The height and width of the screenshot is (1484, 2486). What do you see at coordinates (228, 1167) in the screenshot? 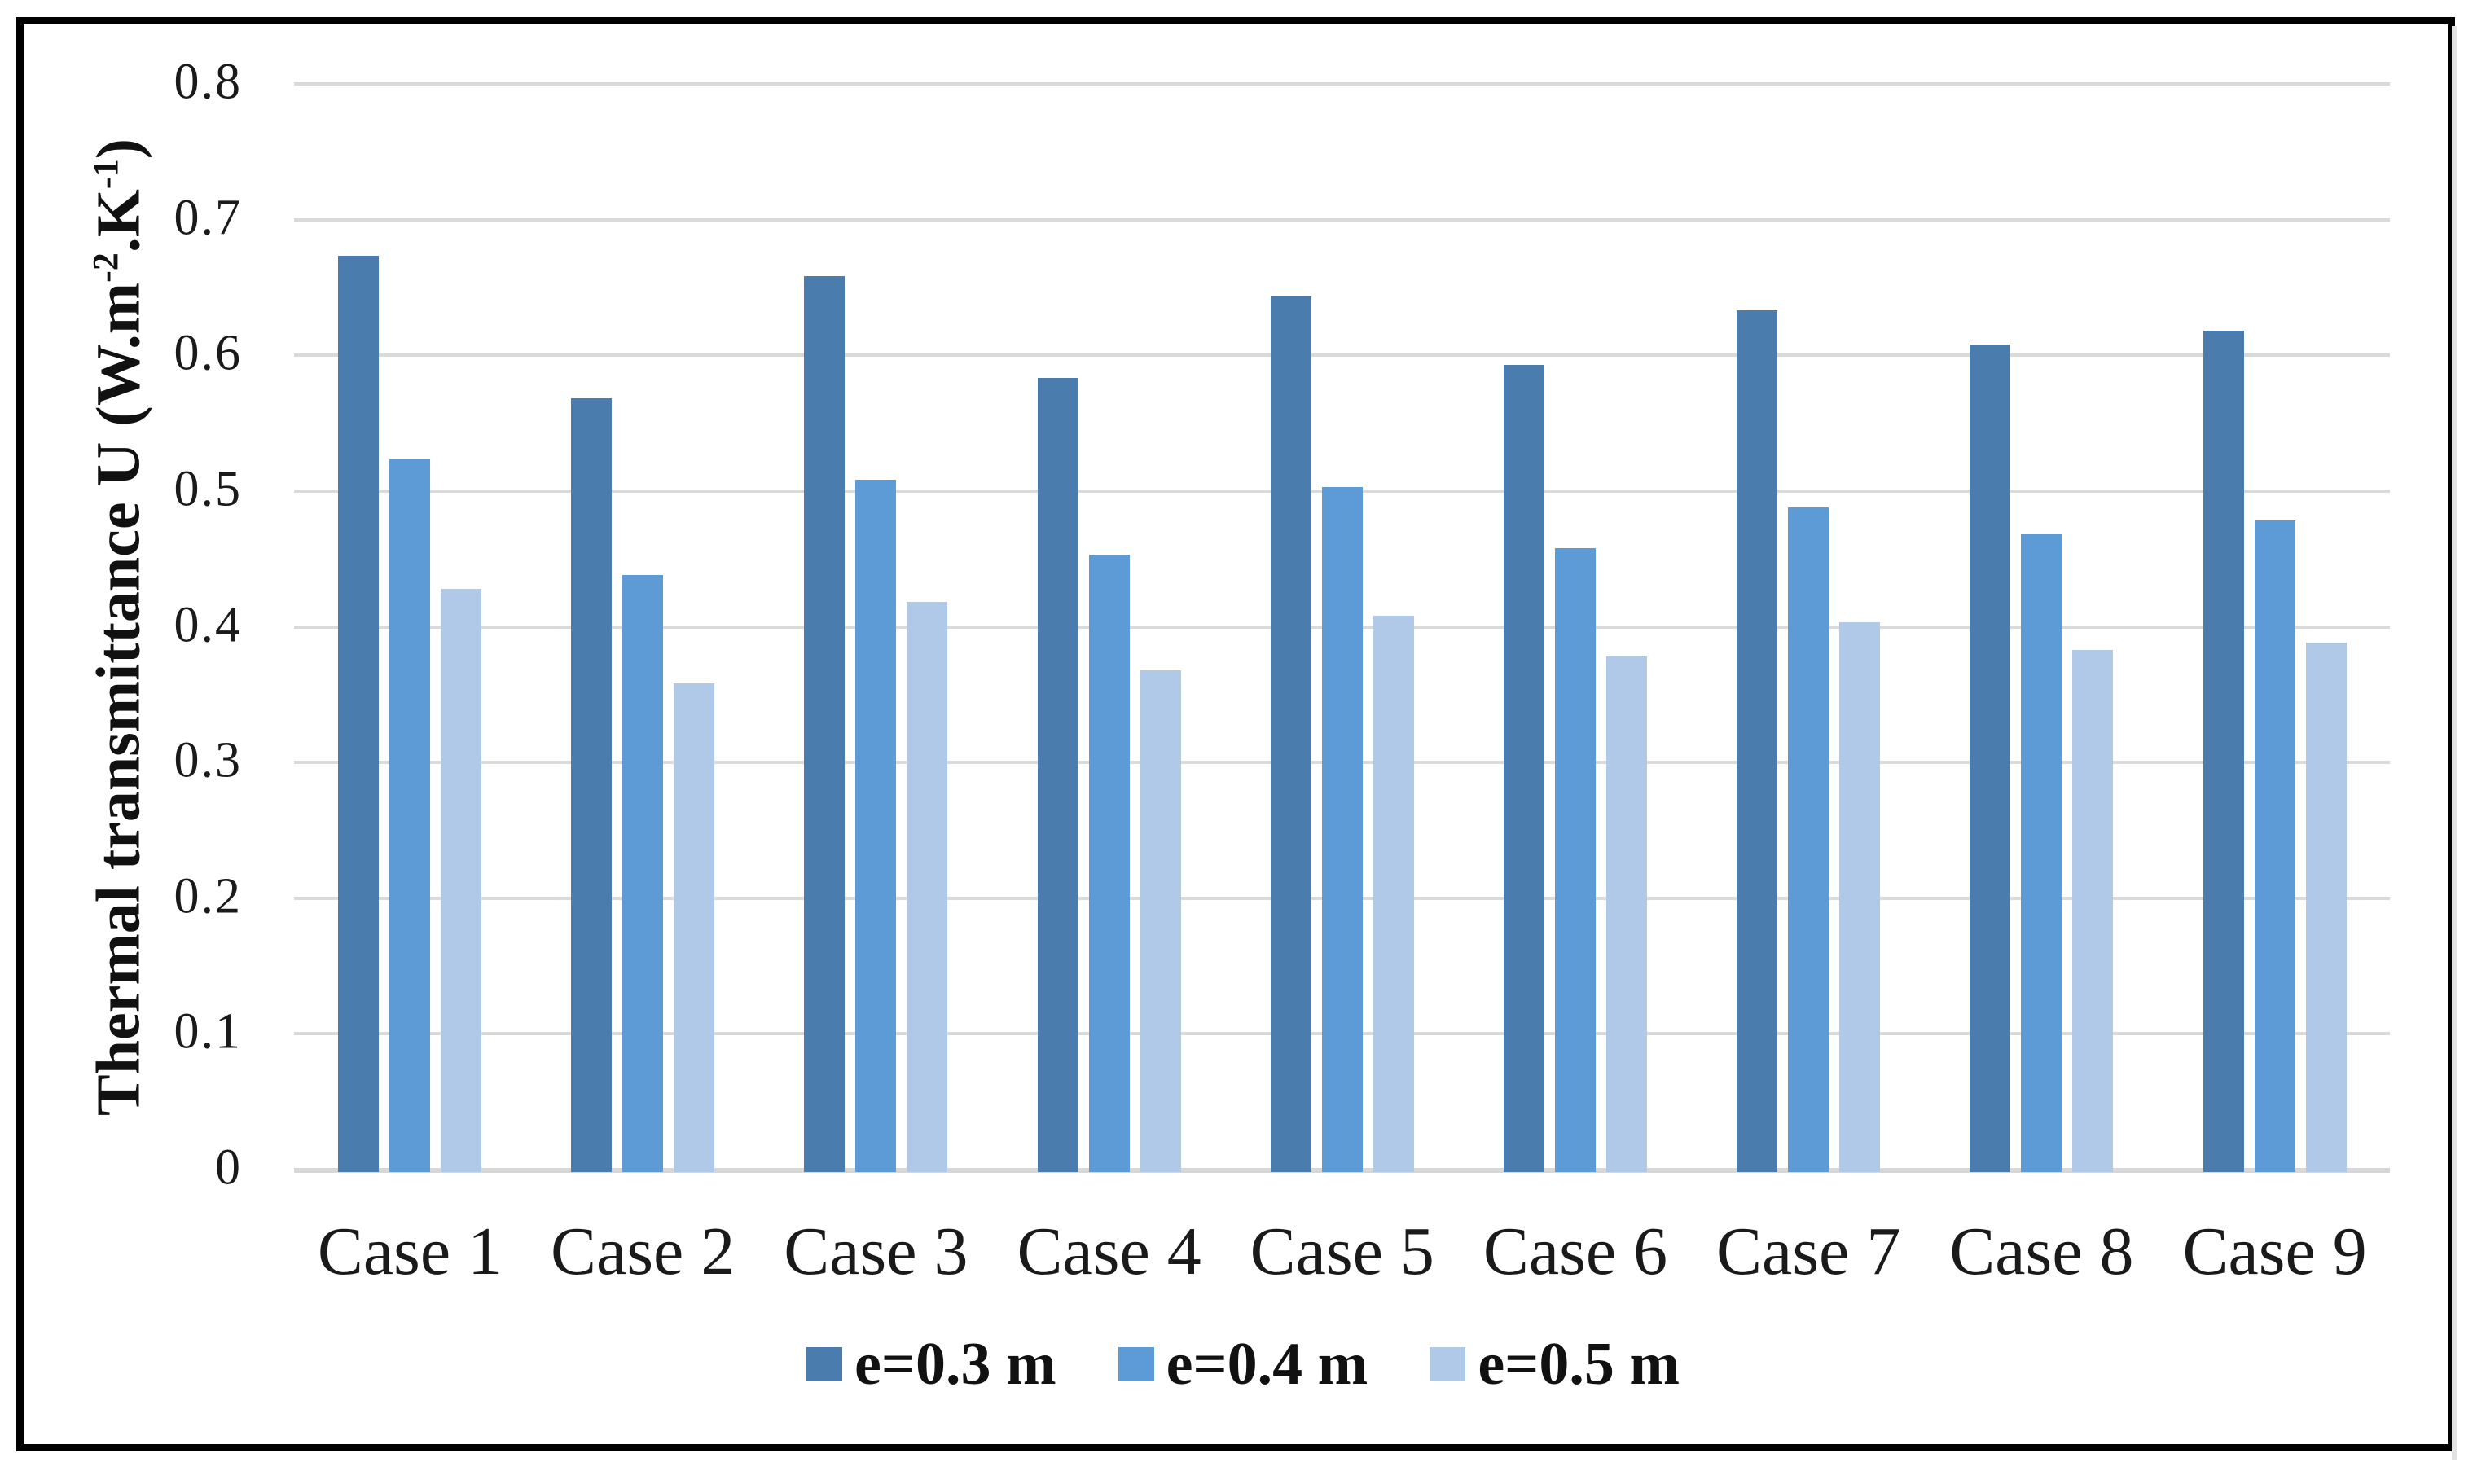
I see `y-tick-label: 0` at bounding box center [228, 1167].